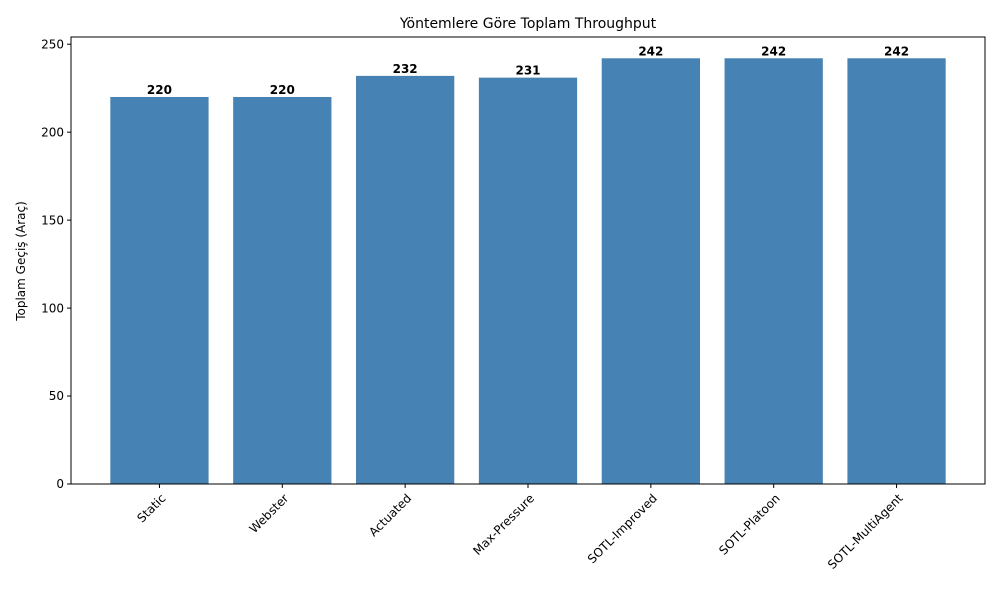 The width and height of the screenshot is (1000, 600). I want to click on chart-title: Yöntemlere Göre Toplam Throughput, so click(528, 24).